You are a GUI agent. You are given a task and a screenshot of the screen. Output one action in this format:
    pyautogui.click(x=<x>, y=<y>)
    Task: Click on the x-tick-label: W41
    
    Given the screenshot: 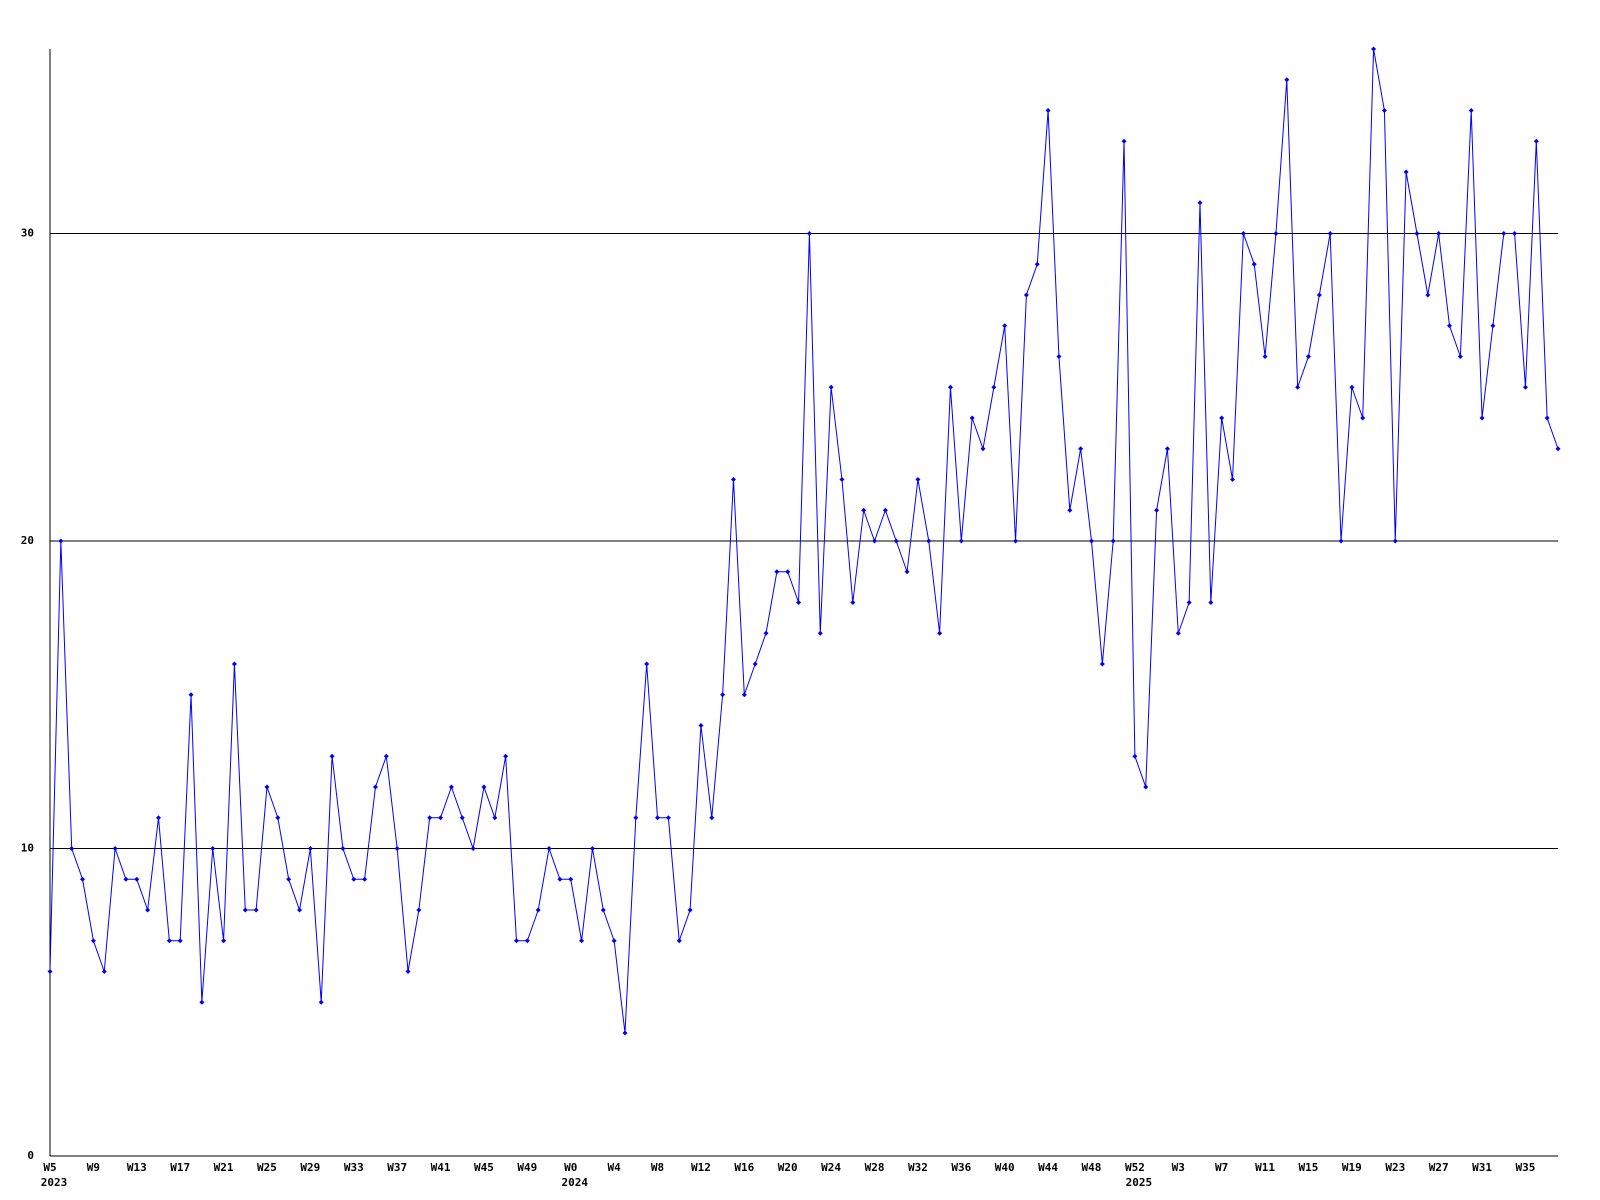 What is the action you would take?
    pyautogui.click(x=441, y=1167)
    